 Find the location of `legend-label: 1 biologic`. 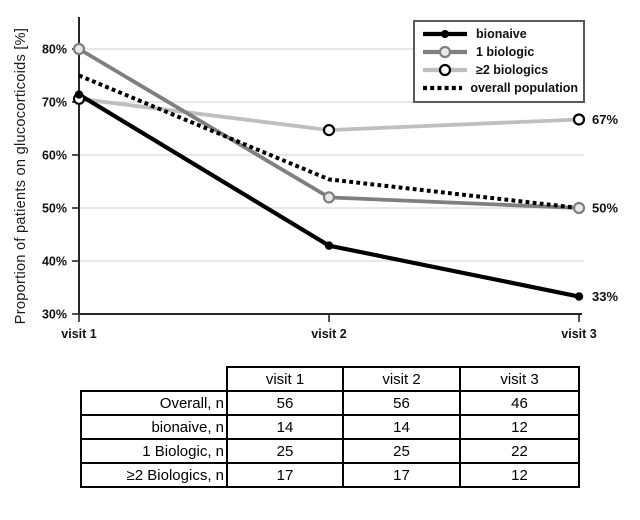

legend-label: 1 biologic is located at coordinates (505, 52).